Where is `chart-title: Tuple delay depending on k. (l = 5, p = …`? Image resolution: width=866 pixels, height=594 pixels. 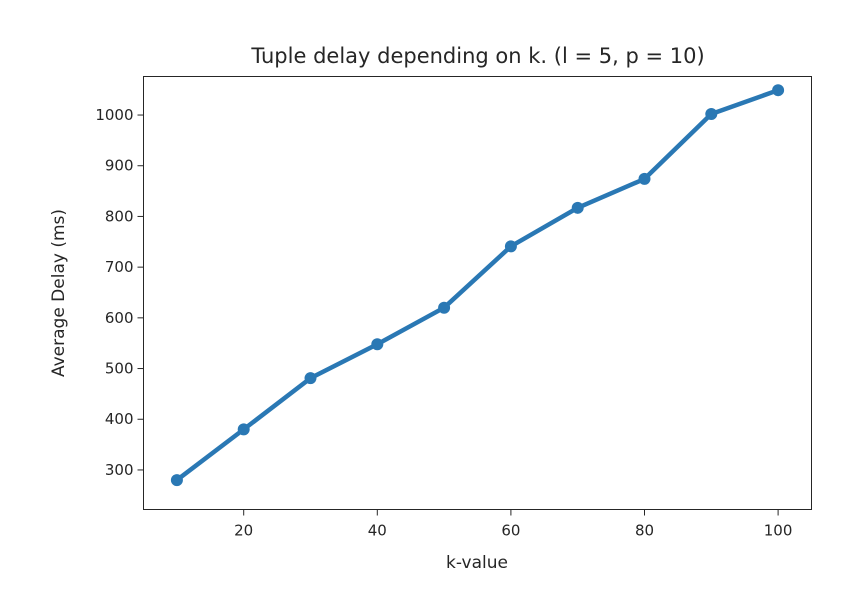 chart-title: Tuple delay depending on k. (l = 5, p = … is located at coordinates (477, 56).